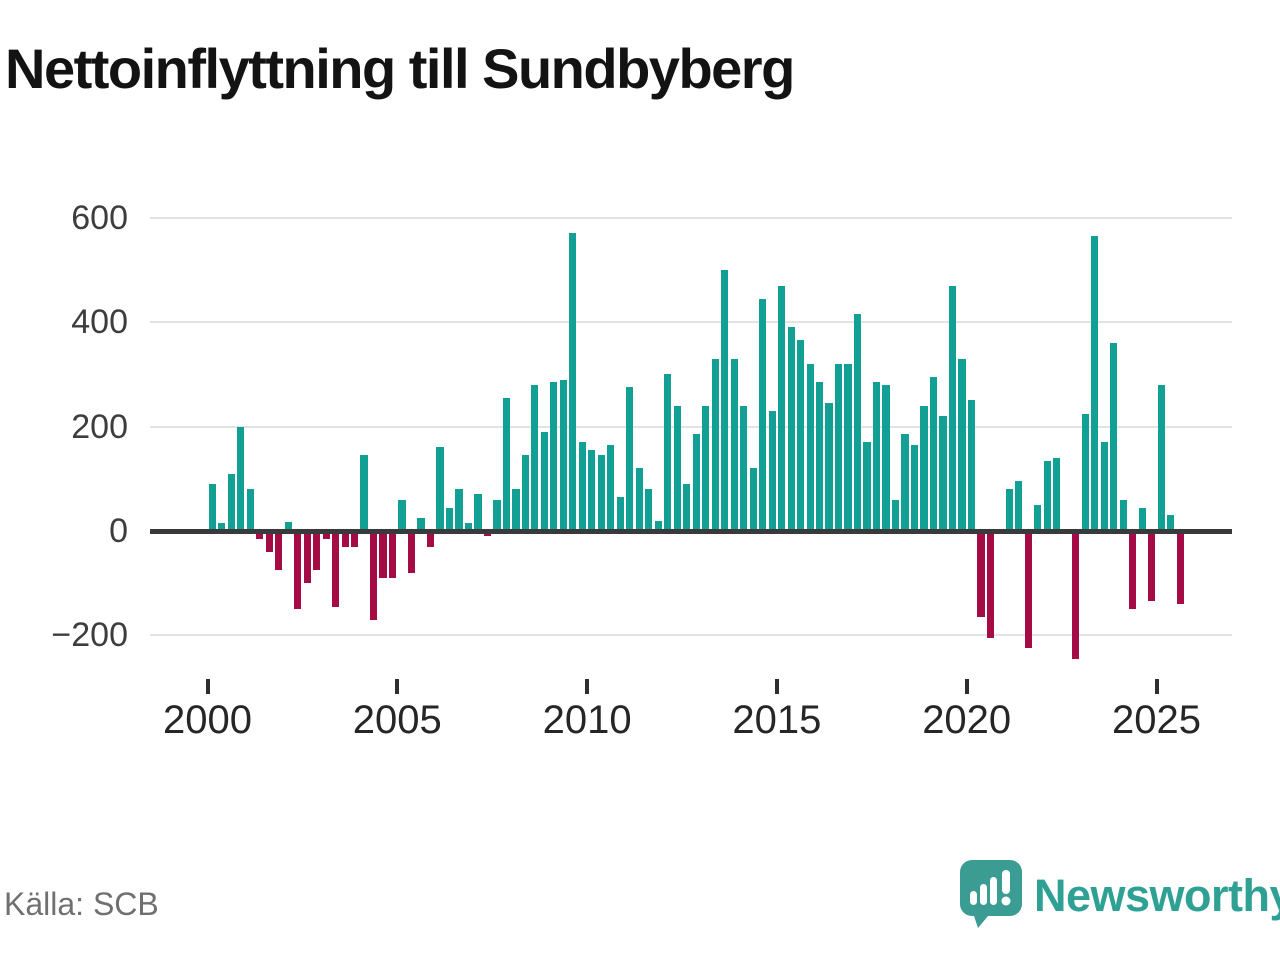 The image size is (1280, 960). What do you see at coordinates (397, 686) in the screenshot?
I see `x-tick-2005` at bounding box center [397, 686].